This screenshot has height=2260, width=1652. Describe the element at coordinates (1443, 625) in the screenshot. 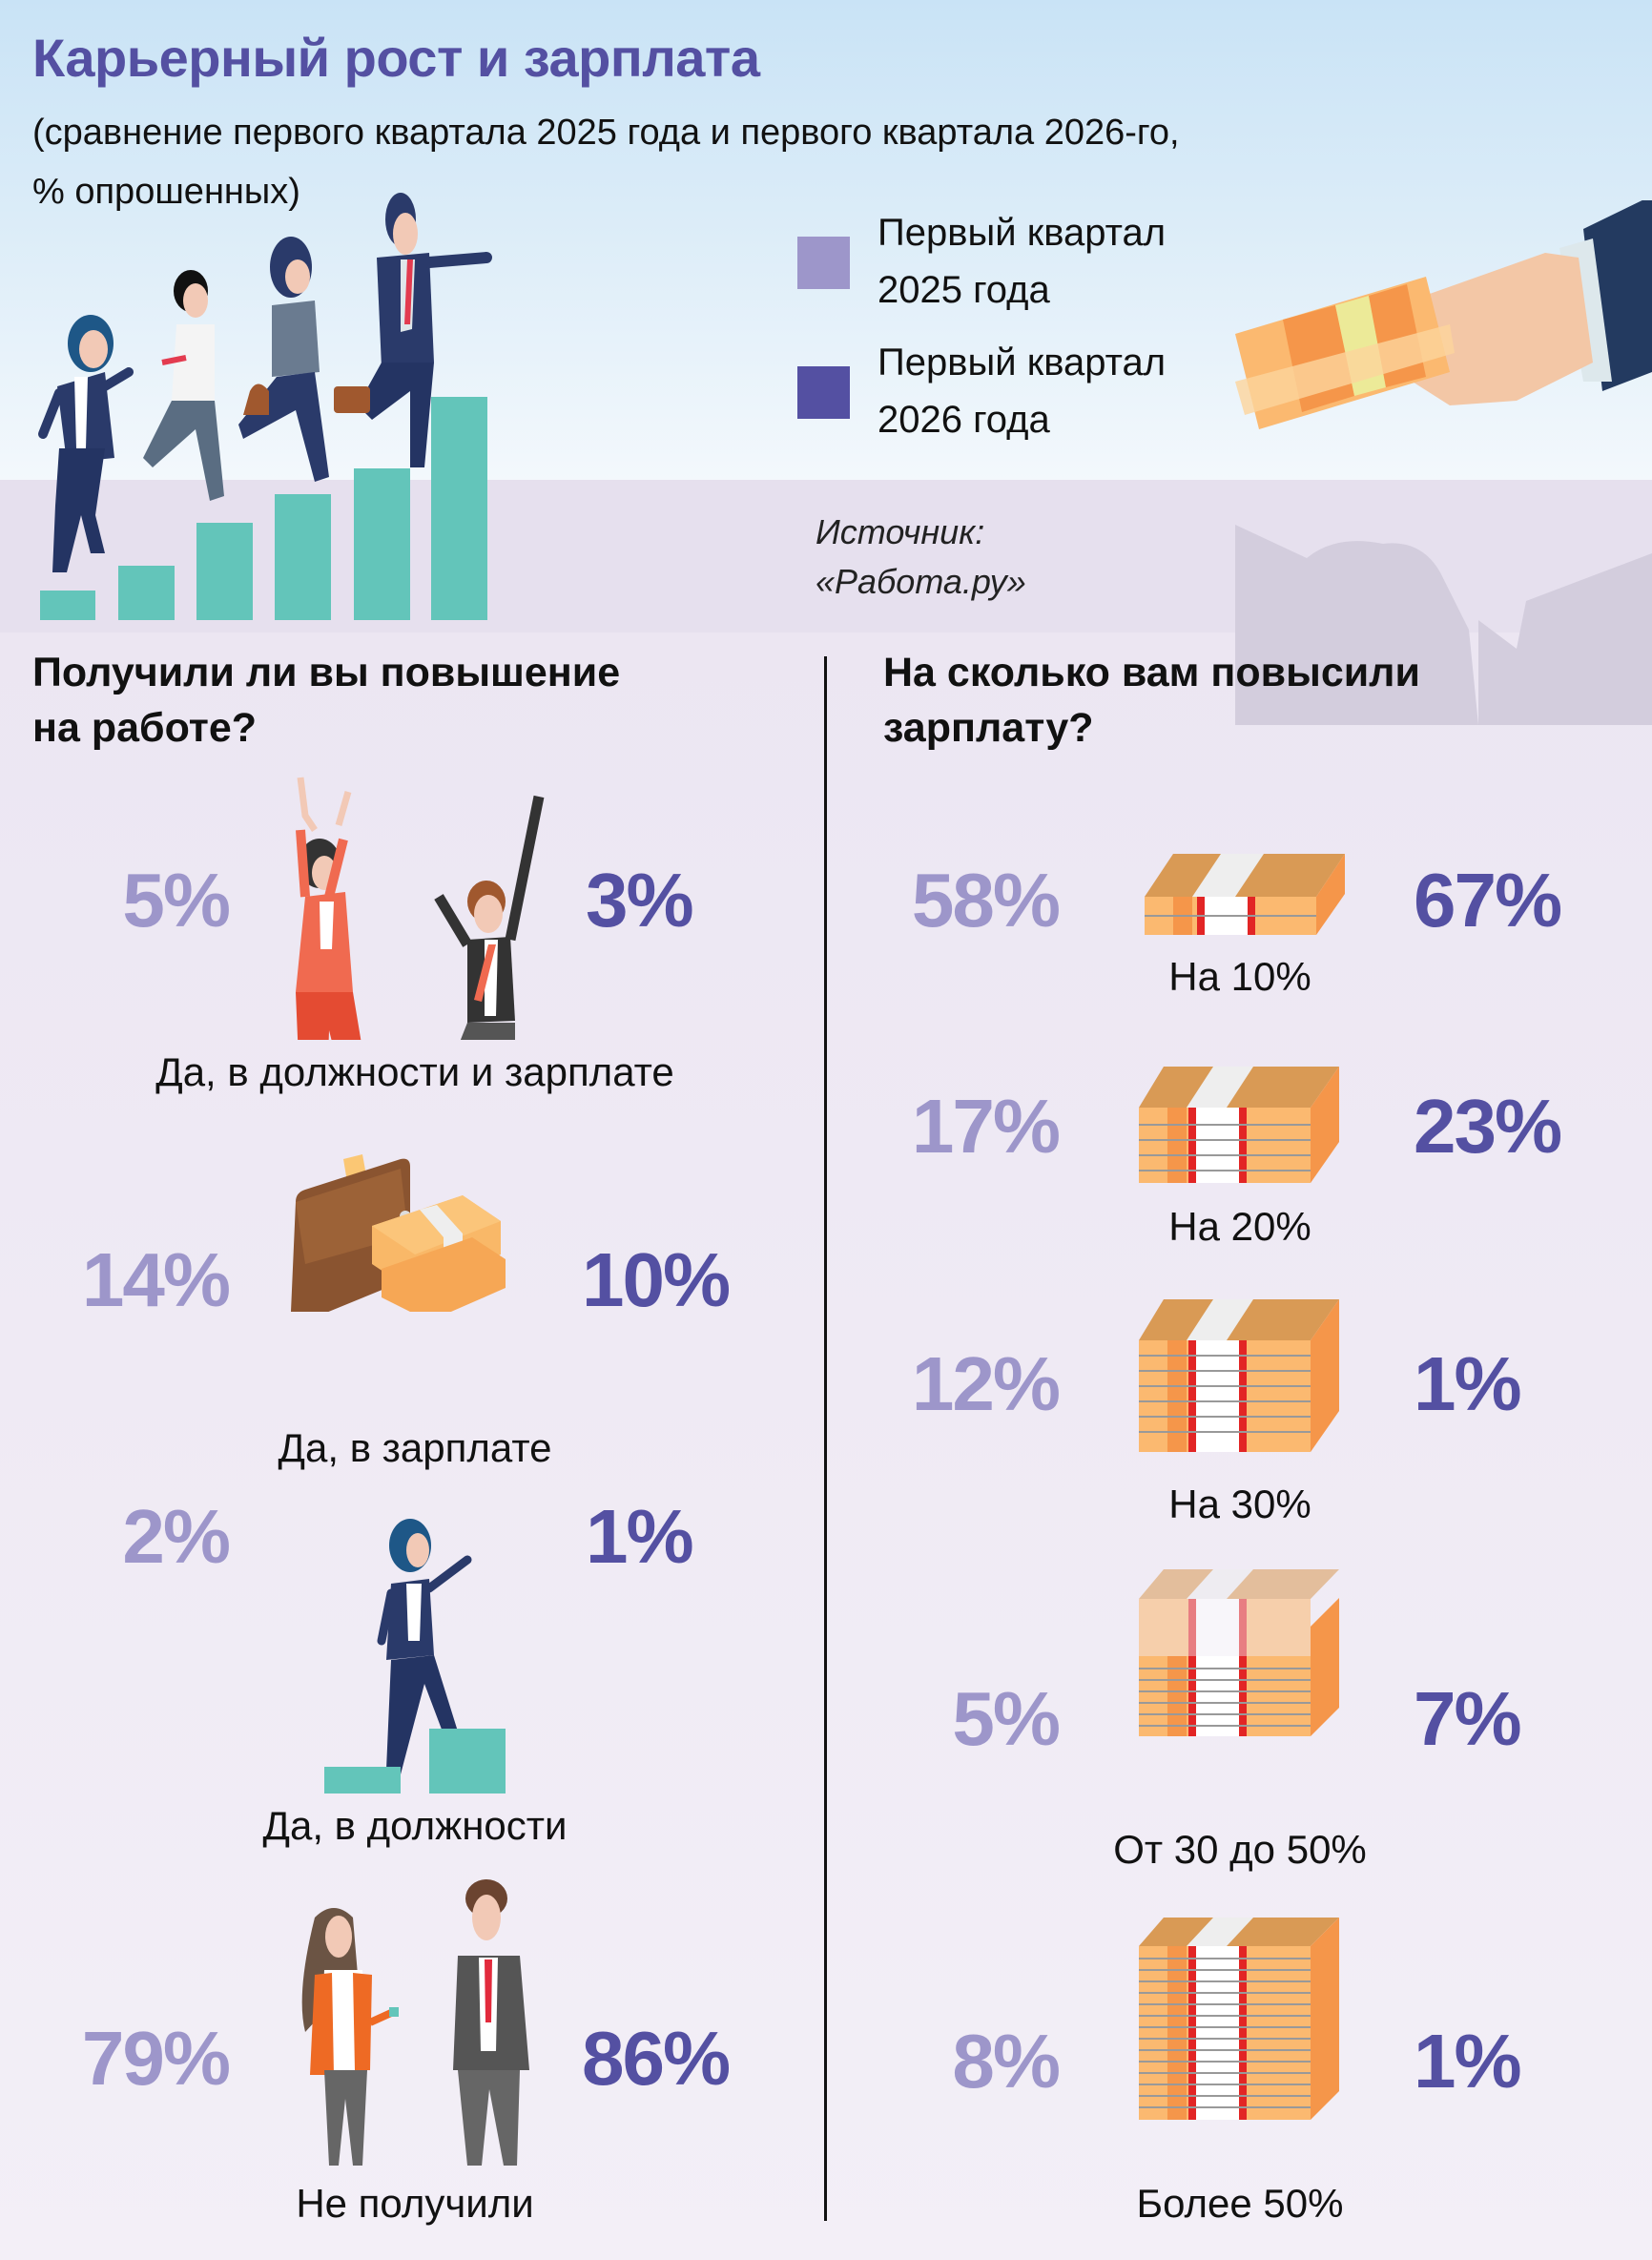

I see `hand-shadow-decoration` at that location.